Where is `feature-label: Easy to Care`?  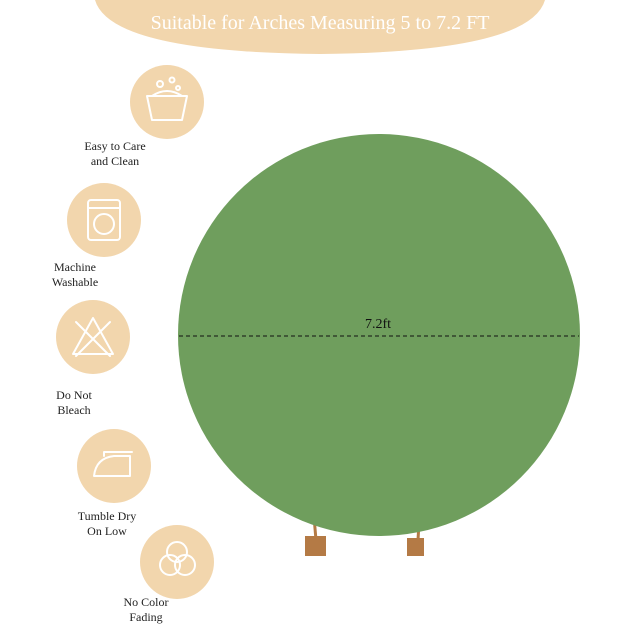 feature-label: Easy to Care is located at coordinates (114, 146).